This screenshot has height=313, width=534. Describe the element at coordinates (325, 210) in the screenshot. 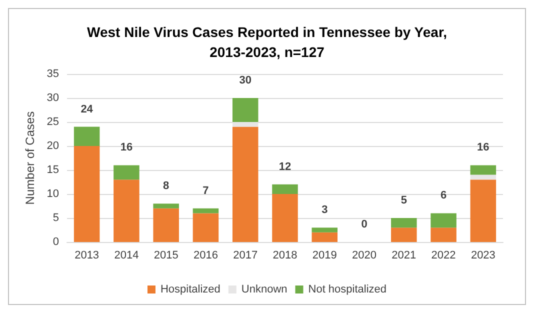

I see `total-label: 3` at that location.